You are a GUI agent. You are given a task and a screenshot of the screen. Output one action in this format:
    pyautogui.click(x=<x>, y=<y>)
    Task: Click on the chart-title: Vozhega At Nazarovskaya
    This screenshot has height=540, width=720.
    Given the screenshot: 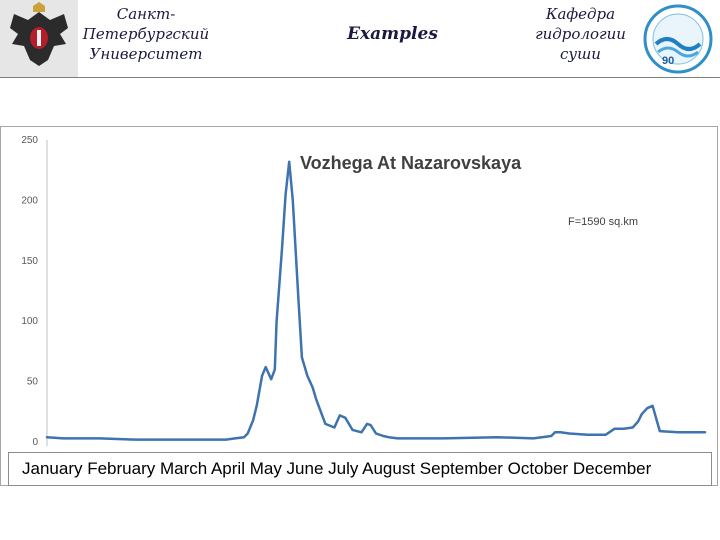 What is the action you would take?
    pyautogui.click(x=411, y=163)
    